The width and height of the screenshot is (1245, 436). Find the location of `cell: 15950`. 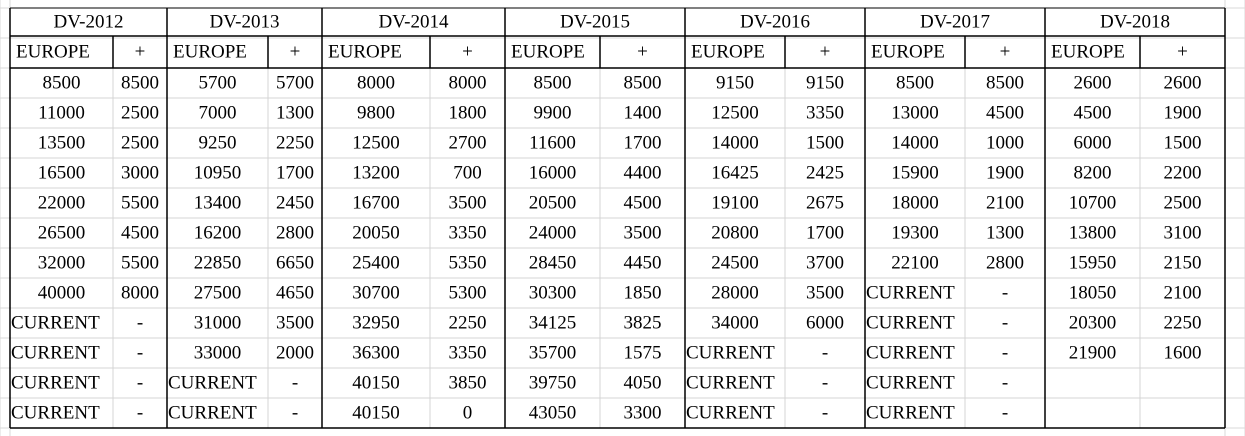

cell: 15950 is located at coordinates (1093, 262).